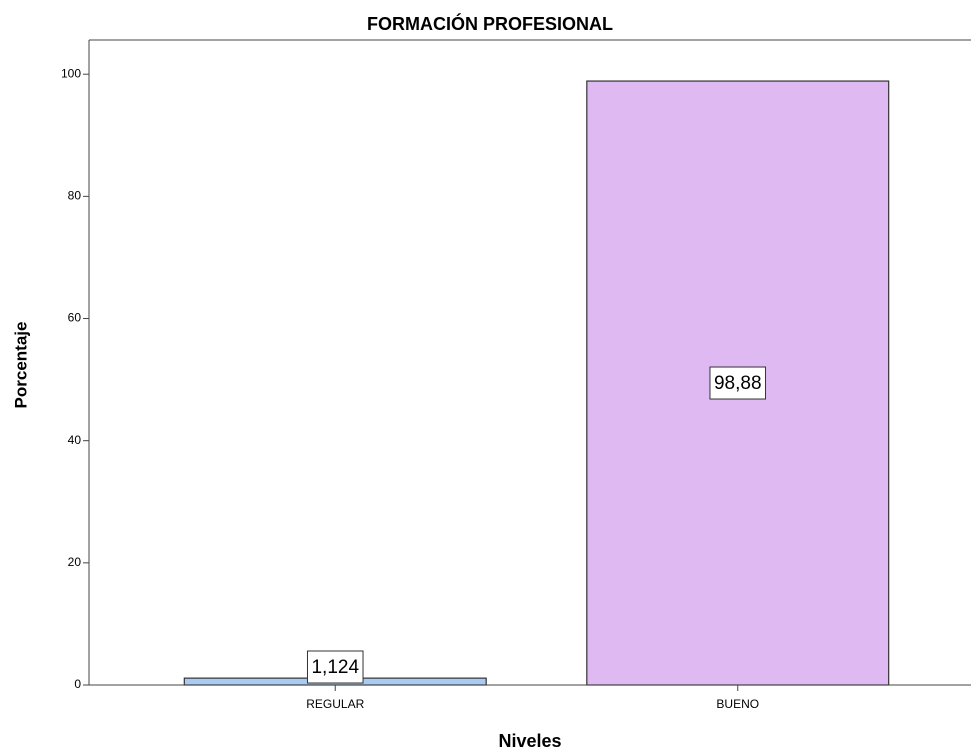 The image size is (971, 753). I want to click on y-tick-label: 80, so click(75, 196).